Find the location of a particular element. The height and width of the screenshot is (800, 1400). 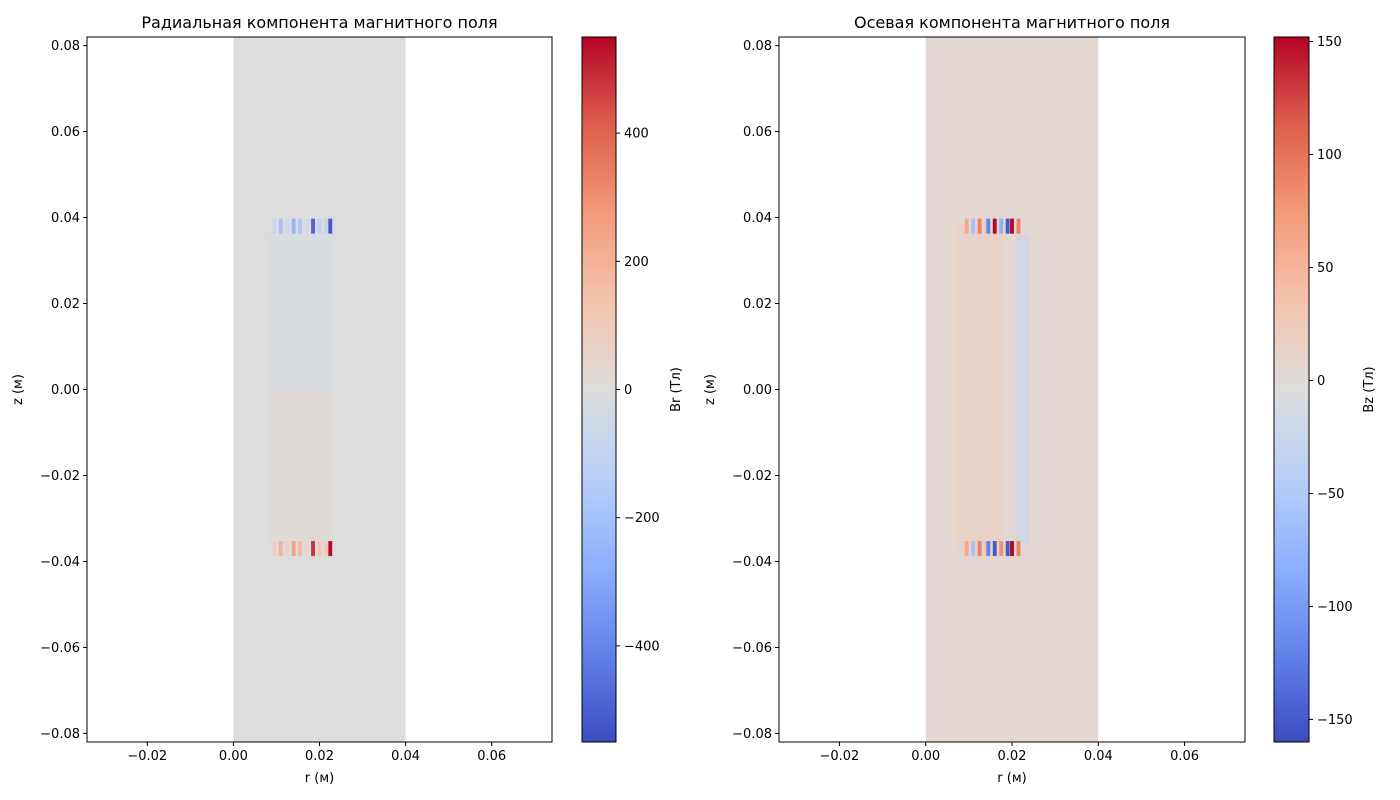

chart-title: Осевая компонента магнитного поля is located at coordinates (1012, 22).